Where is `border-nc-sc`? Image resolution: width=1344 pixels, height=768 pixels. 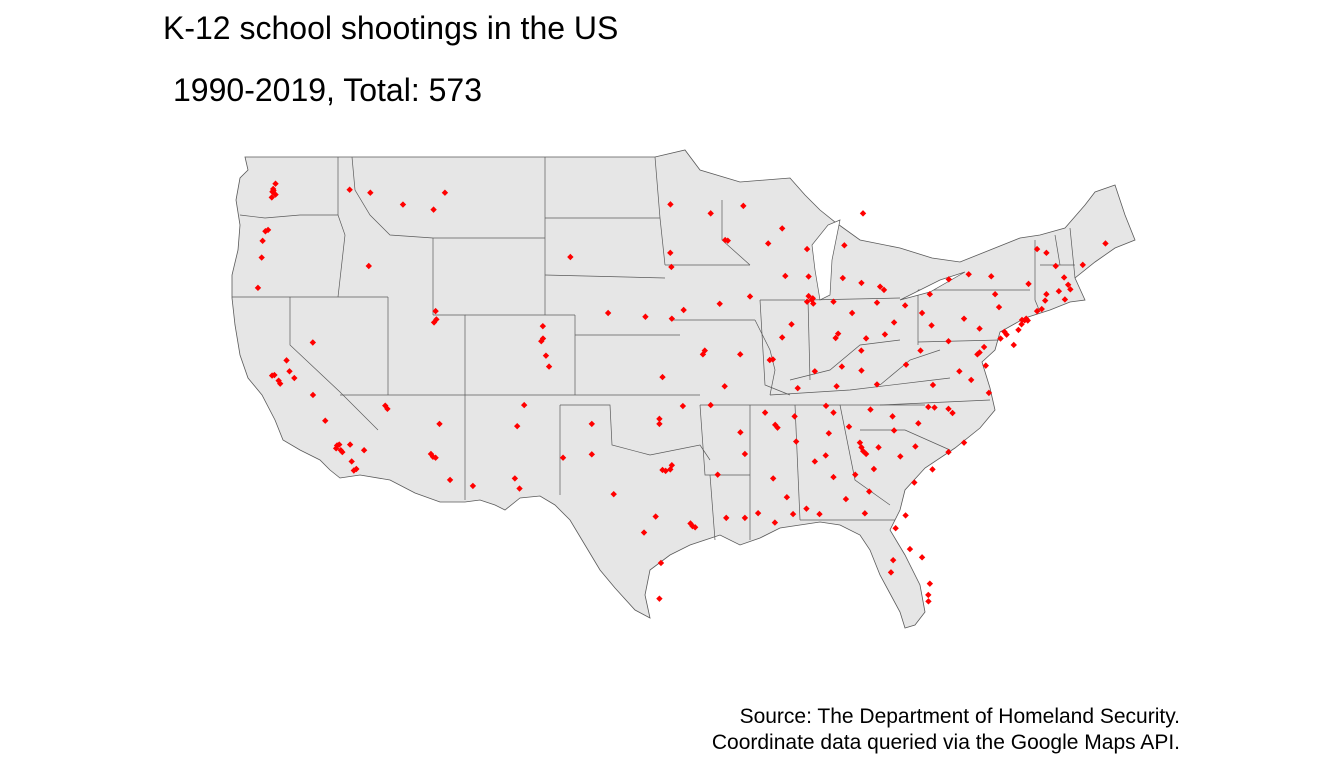
border-nc-sc is located at coordinates (905, 440).